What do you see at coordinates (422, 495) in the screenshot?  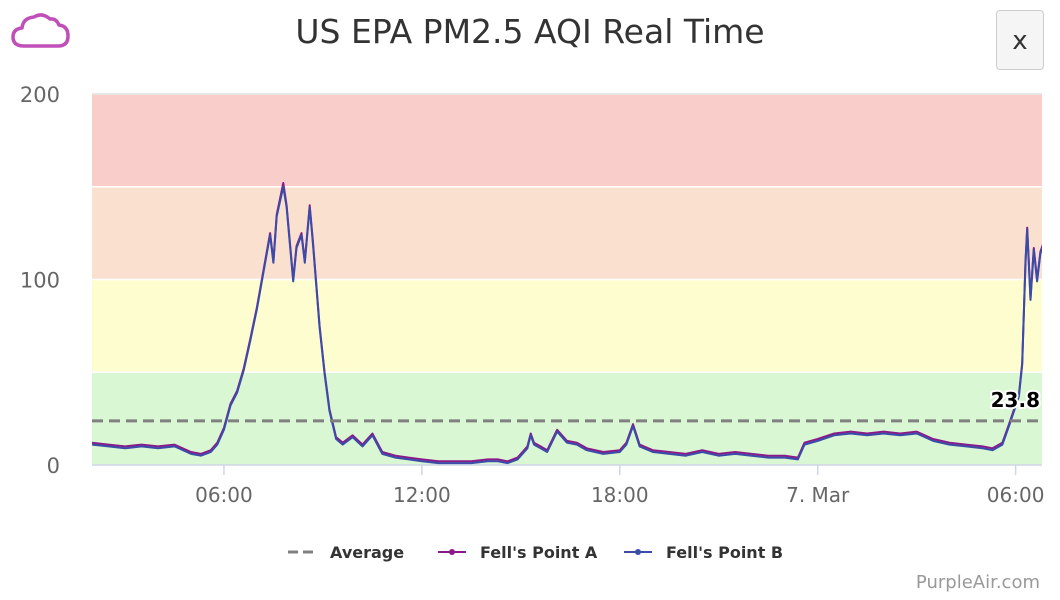 I see `x-tick-label: 12:00` at bounding box center [422, 495].